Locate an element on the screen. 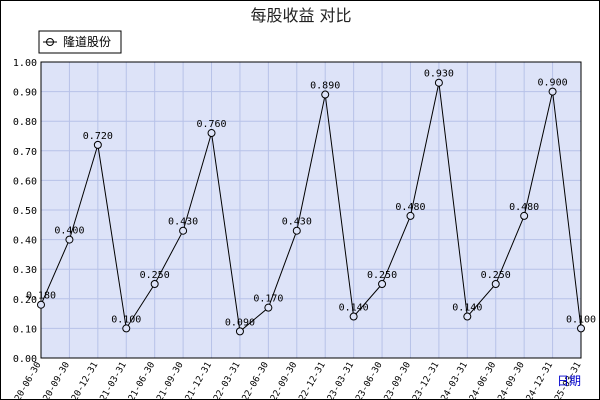 The width and height of the screenshot is (600, 400). legend-box is located at coordinates (80, 42).